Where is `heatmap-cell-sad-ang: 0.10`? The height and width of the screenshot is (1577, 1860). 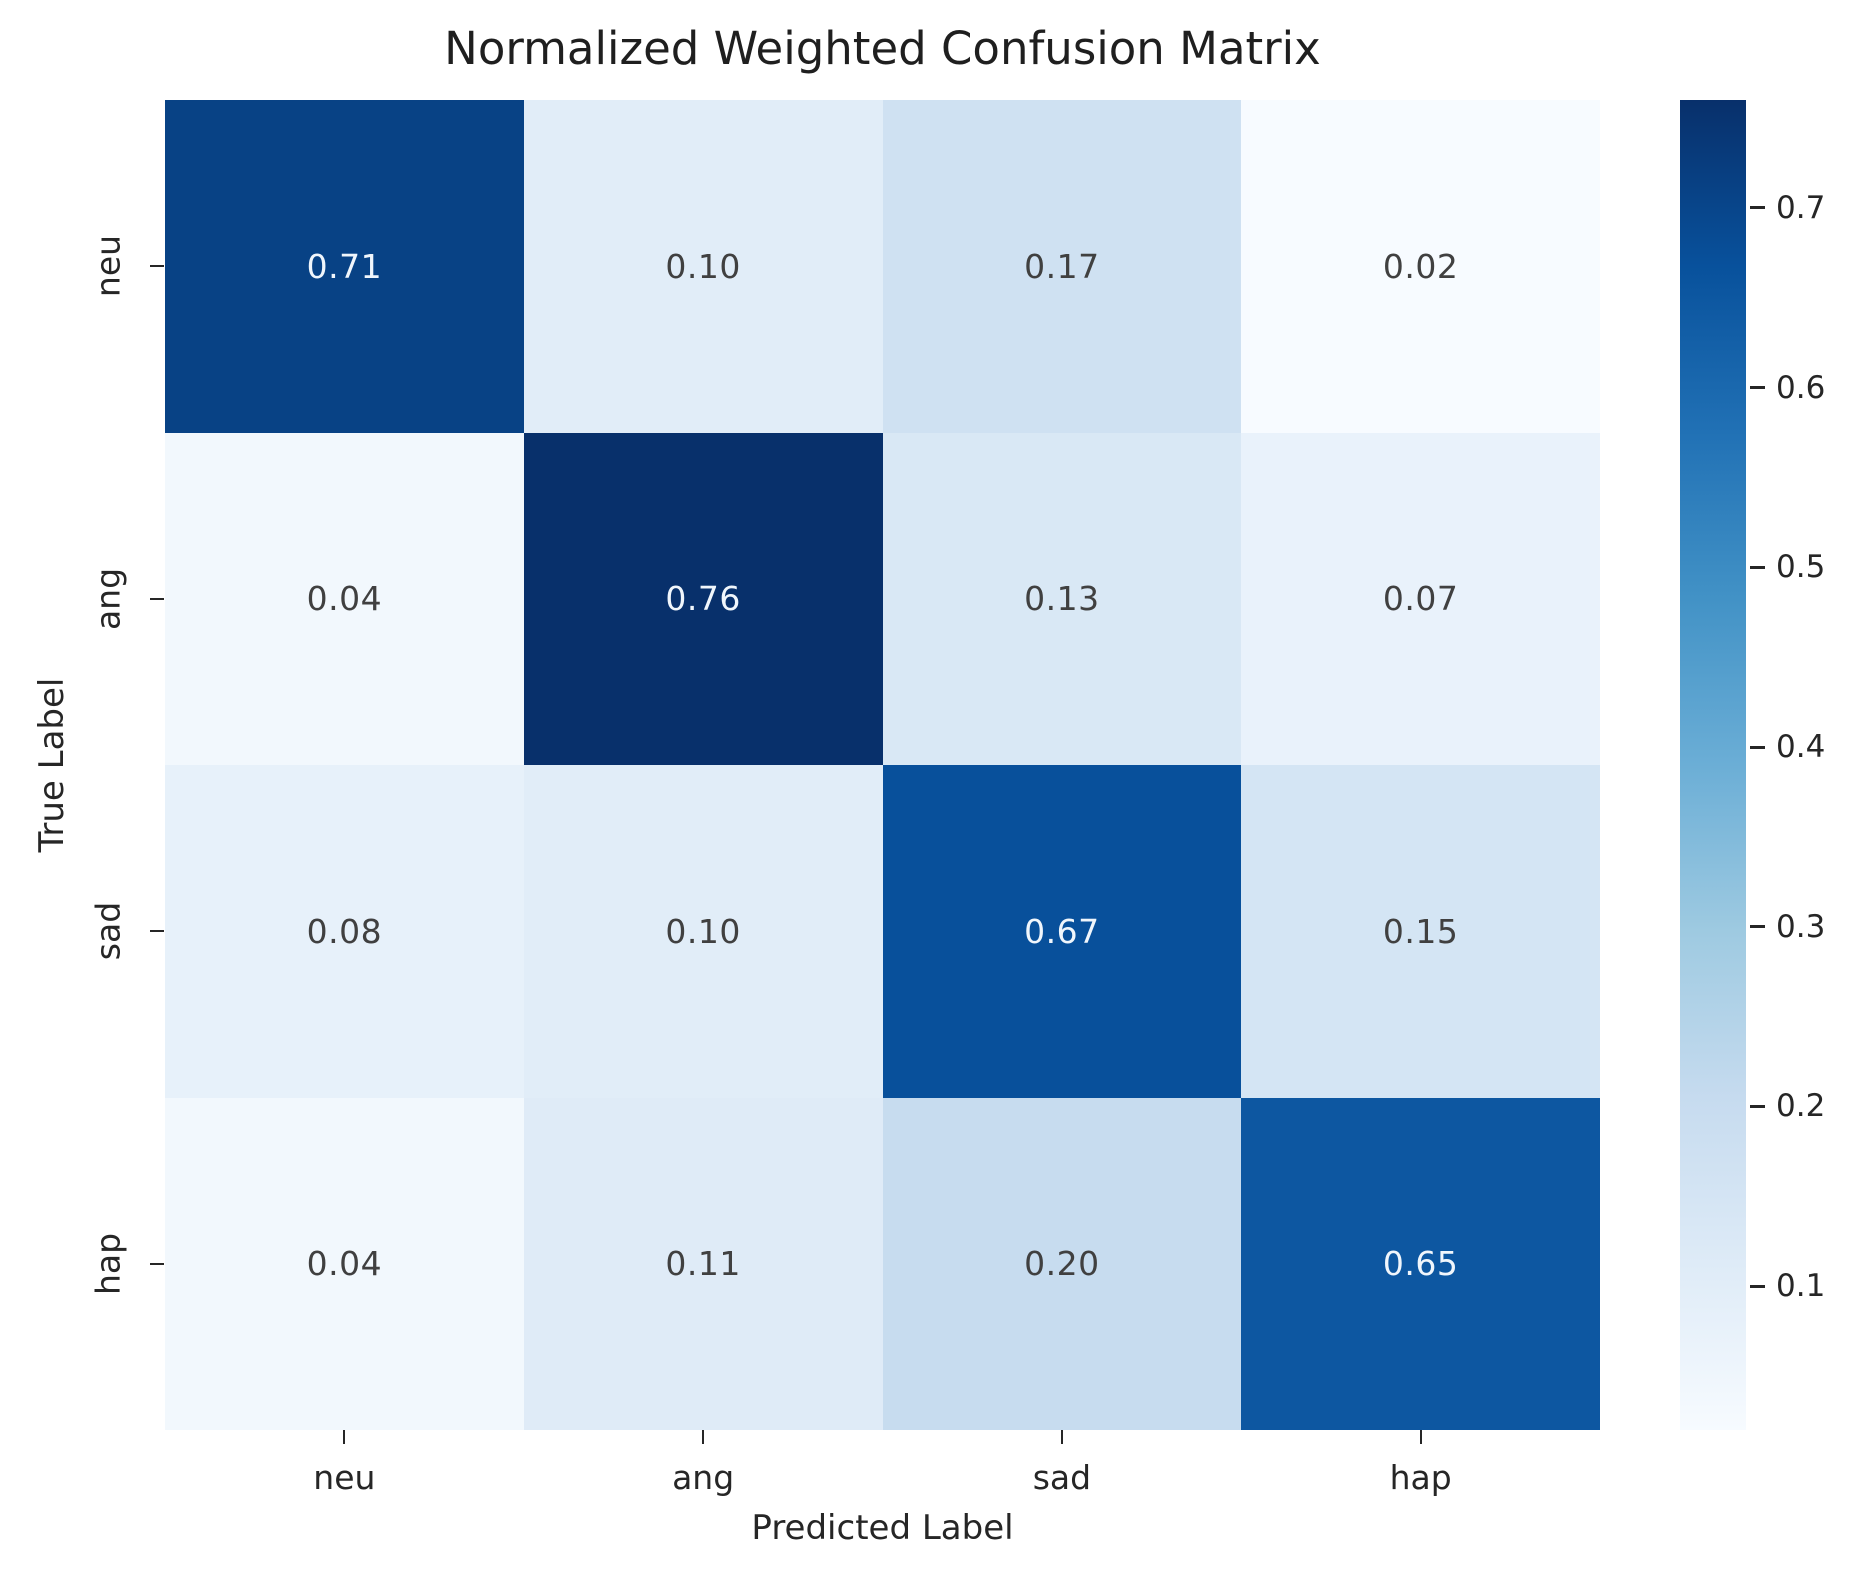 heatmap-cell-sad-ang: 0.10 is located at coordinates (703, 931).